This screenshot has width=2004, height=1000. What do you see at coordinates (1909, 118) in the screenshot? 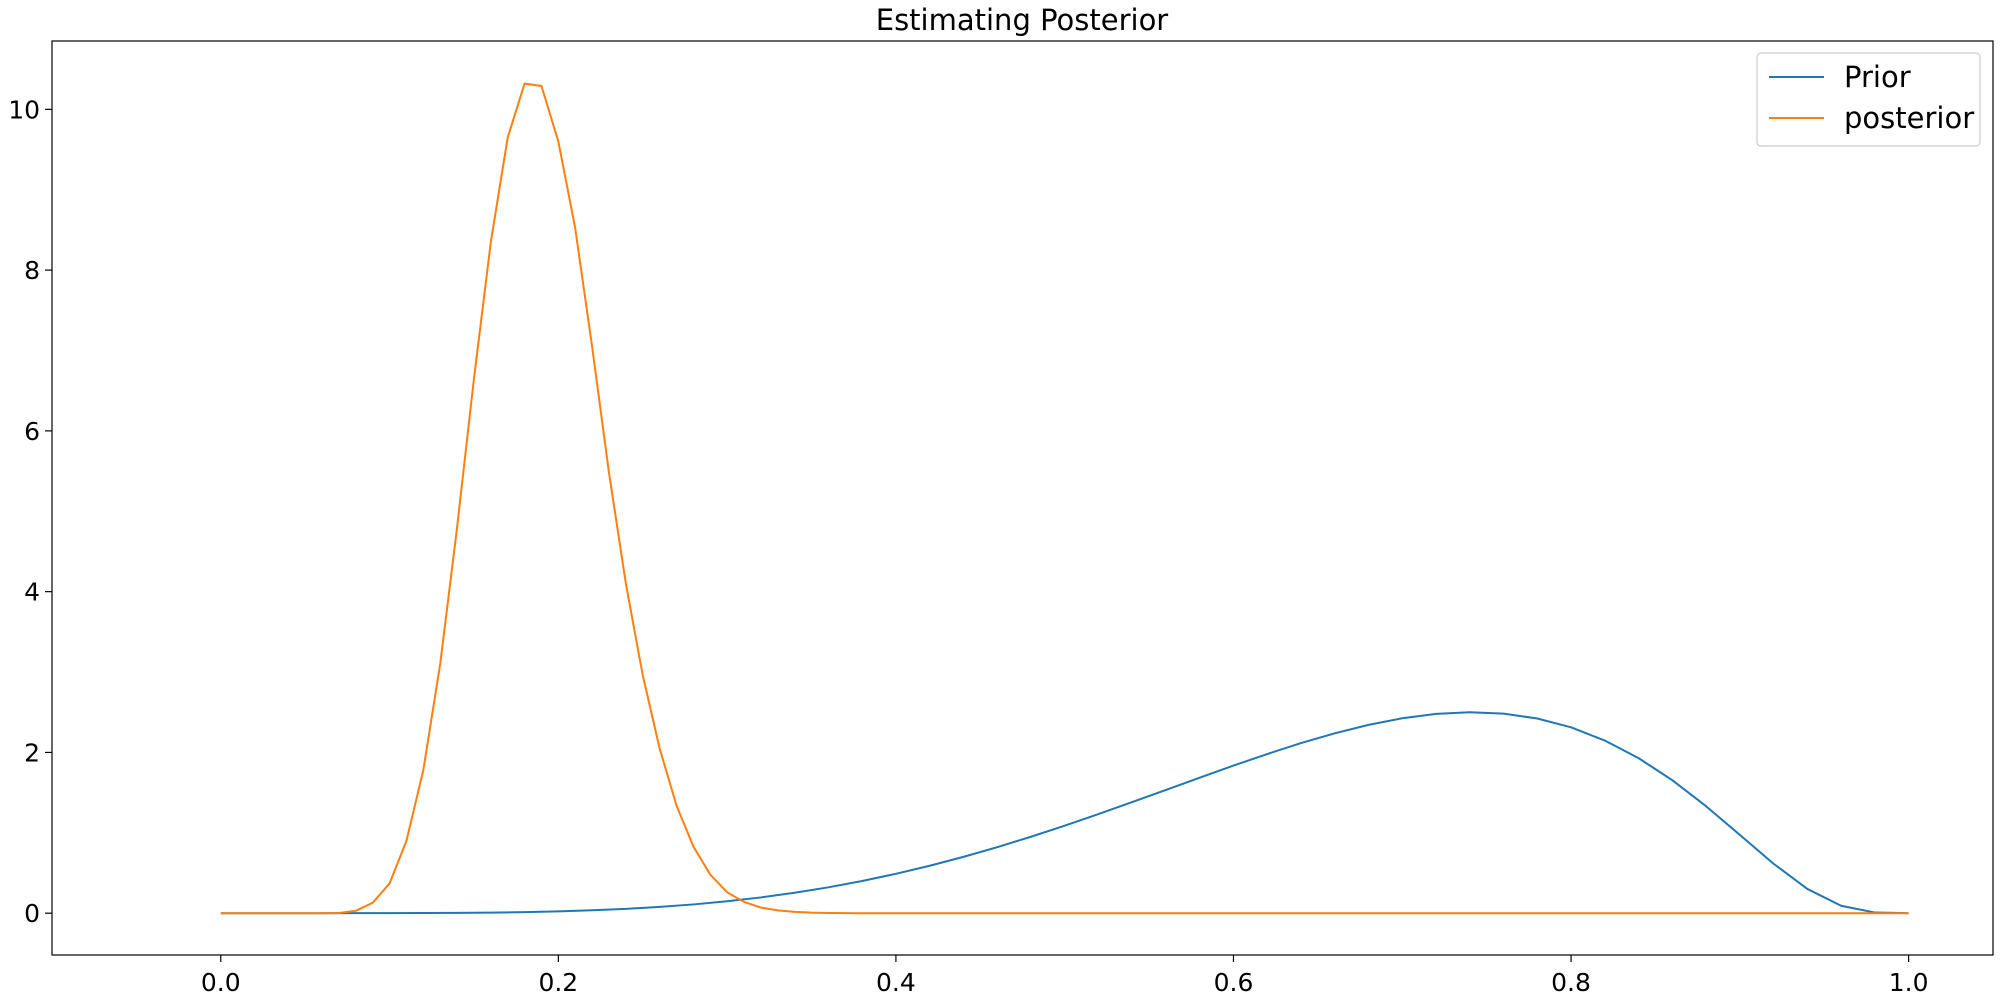
I see `legend-label-posterior: posterior` at bounding box center [1909, 118].